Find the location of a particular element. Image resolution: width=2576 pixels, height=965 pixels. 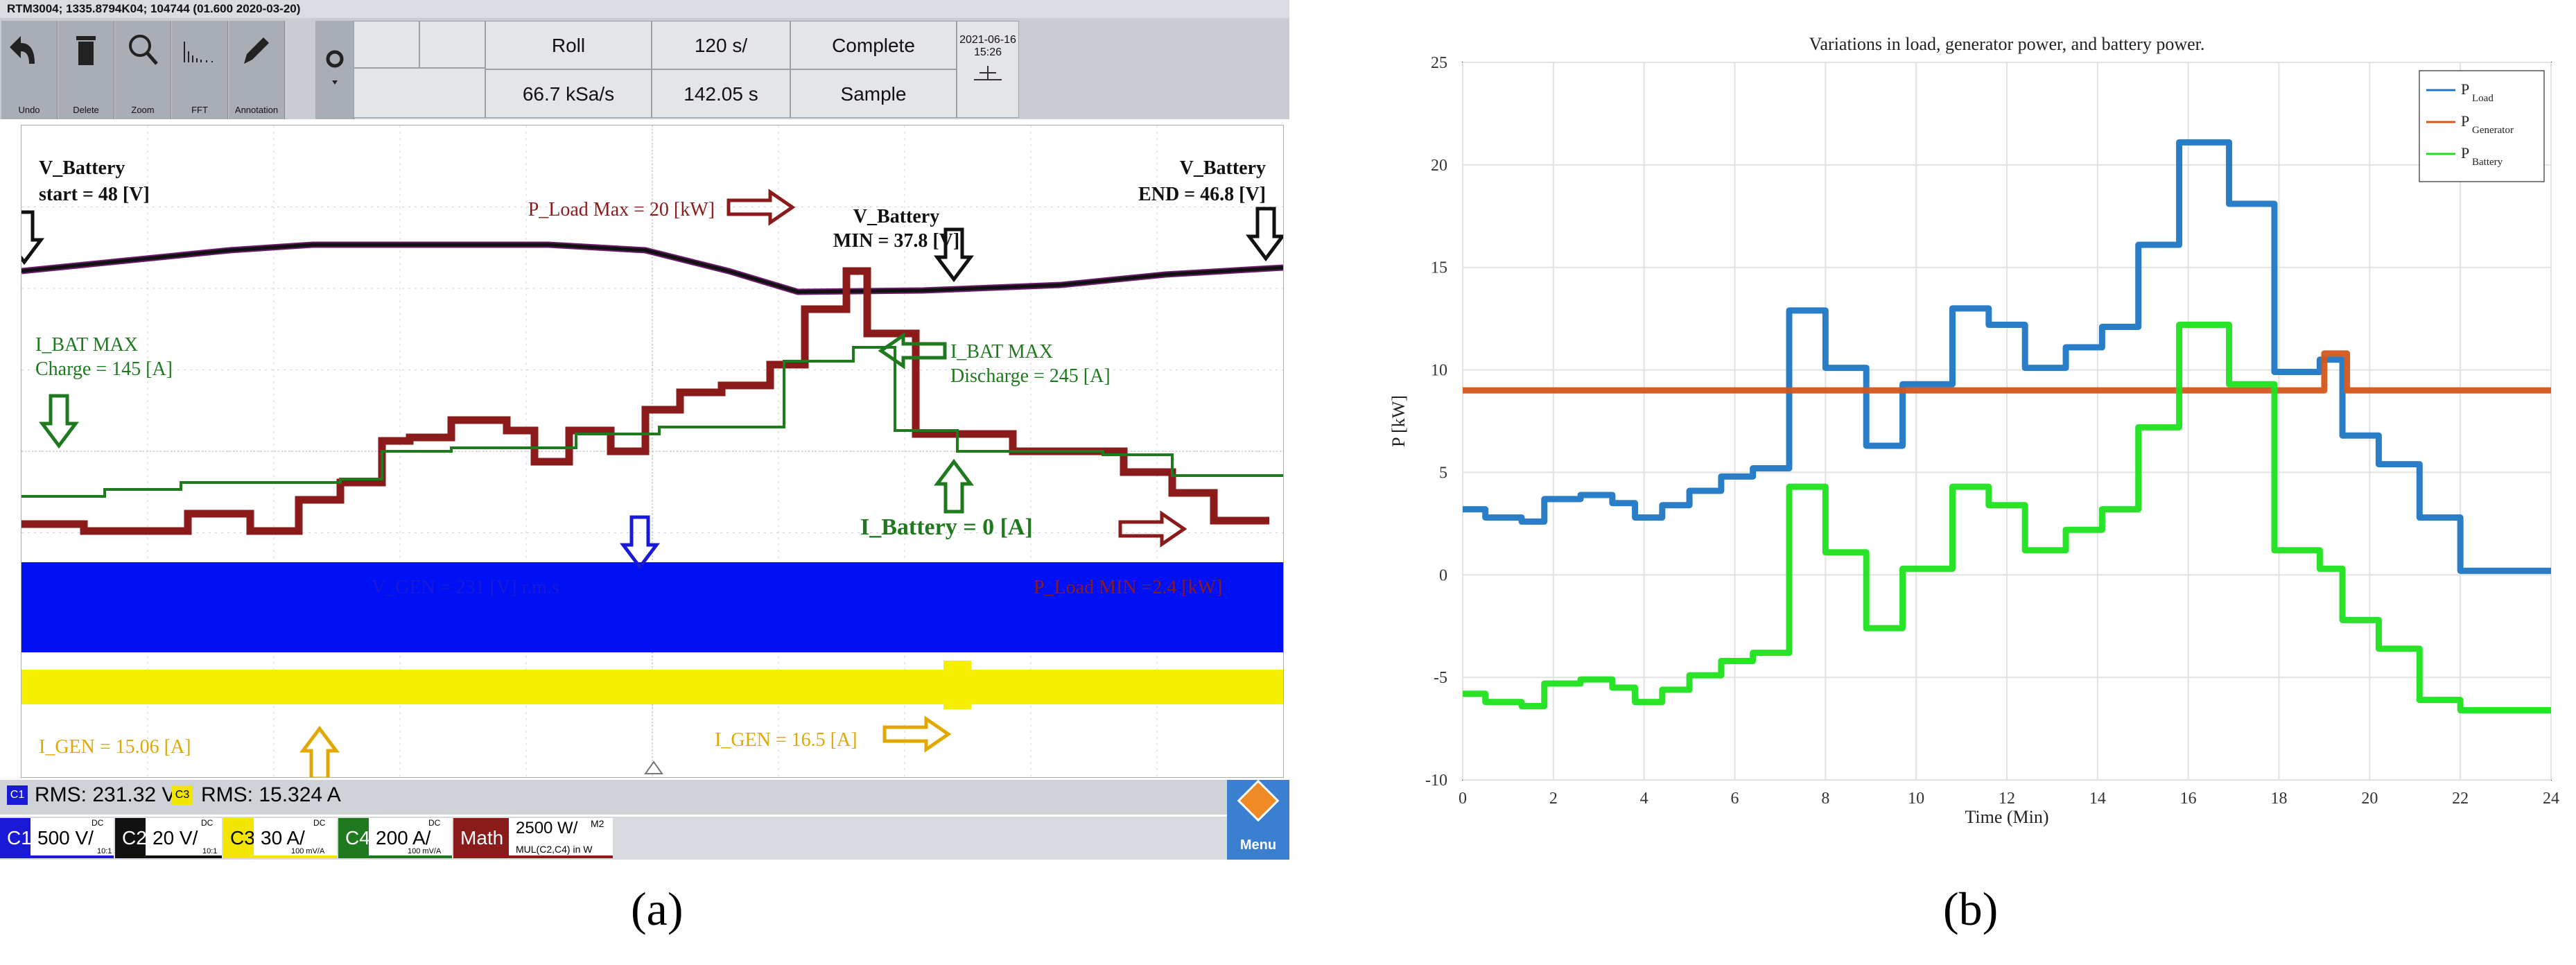

math-formula: MUL(C2,C4) in W is located at coordinates (554, 850).